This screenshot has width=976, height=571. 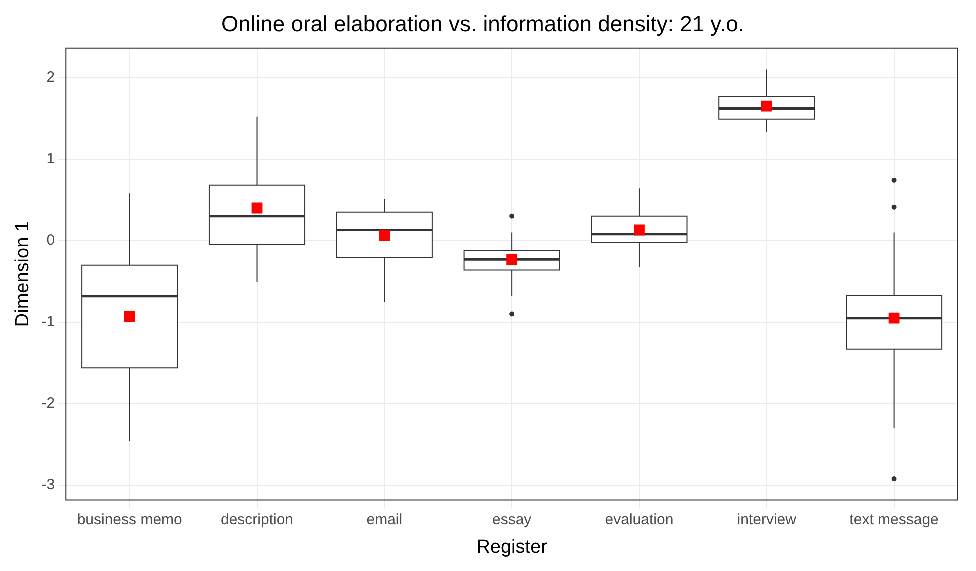 I want to click on x-axis-title: Register, so click(x=512, y=547).